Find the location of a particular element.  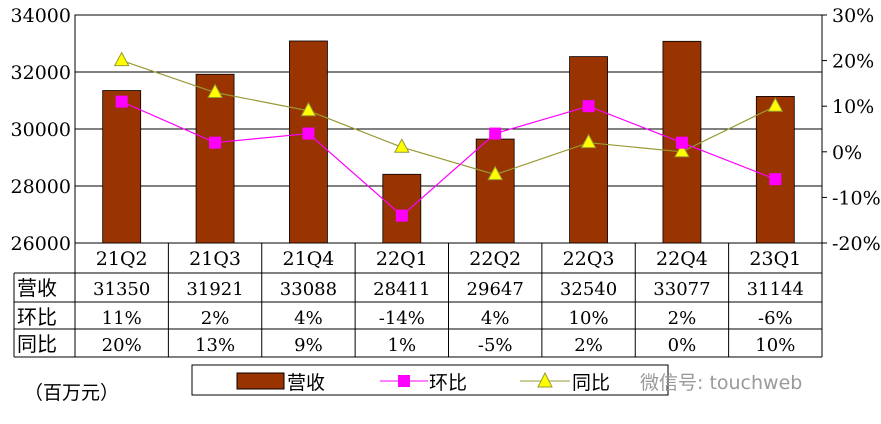

table-cell: 31350 is located at coordinates (121, 289).